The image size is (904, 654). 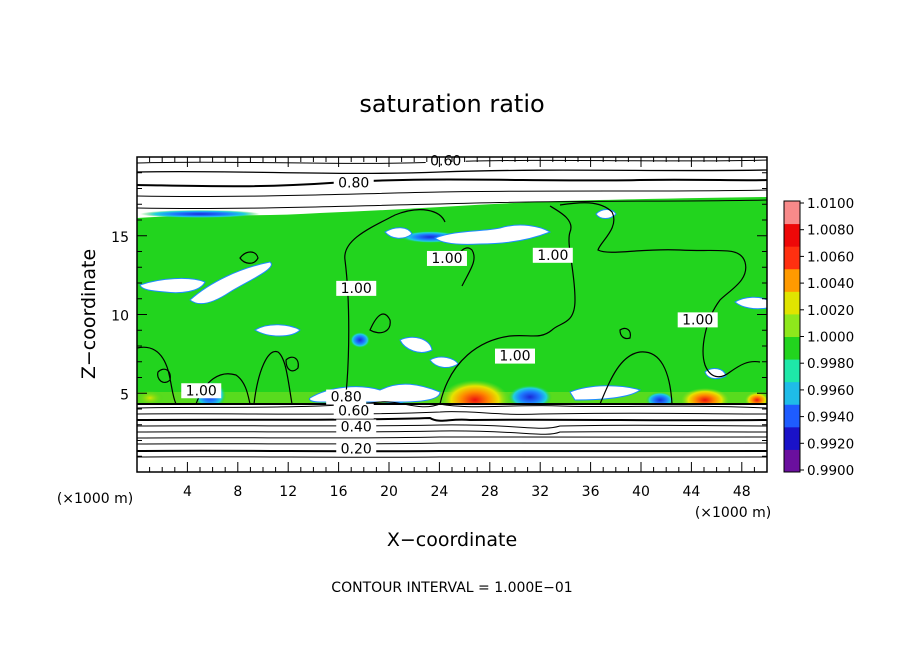 What do you see at coordinates (830, 257) in the screenshot?
I see `colorbar-label: 1.0060` at bounding box center [830, 257].